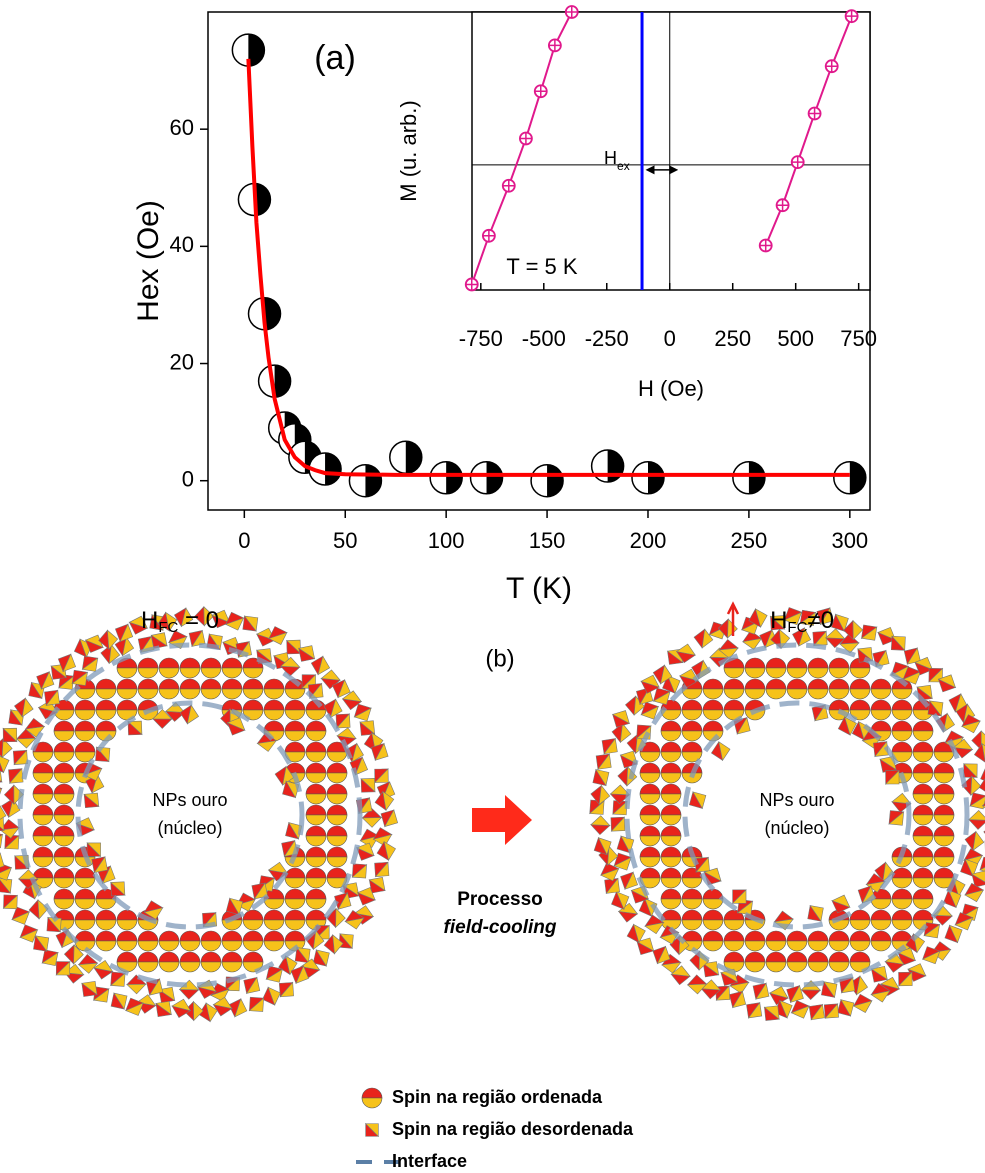 This screenshot has width=985, height=1173. What do you see at coordinates (500, 927) in the screenshot?
I see `process-label: field-cooling` at bounding box center [500, 927].